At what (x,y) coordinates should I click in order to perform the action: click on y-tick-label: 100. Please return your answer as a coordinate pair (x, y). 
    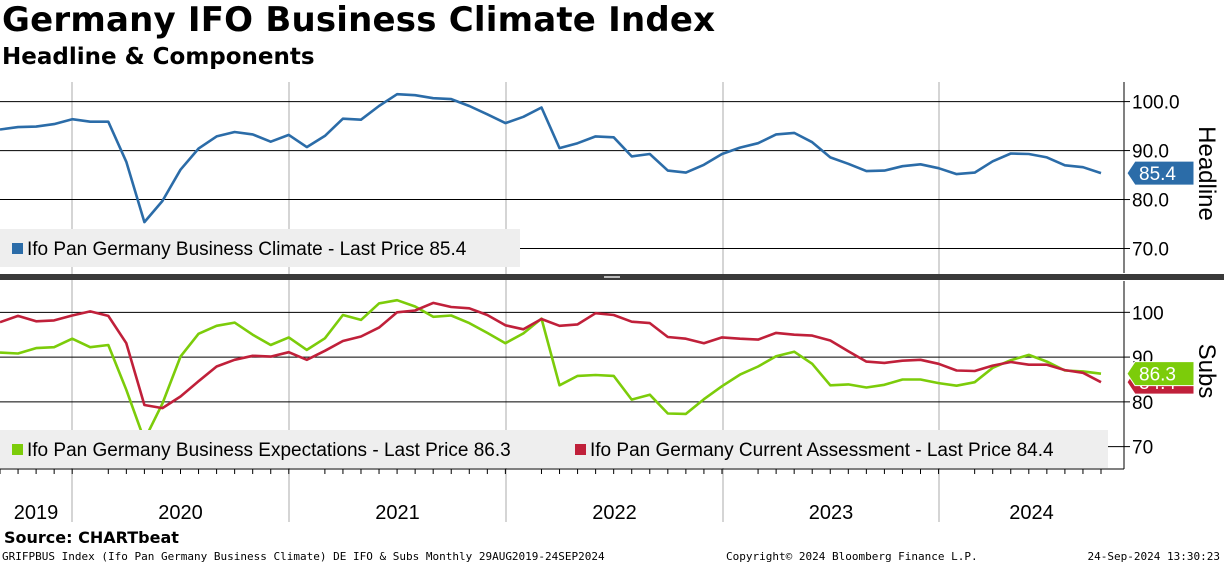
    Looking at the image, I should click on (1148, 313).